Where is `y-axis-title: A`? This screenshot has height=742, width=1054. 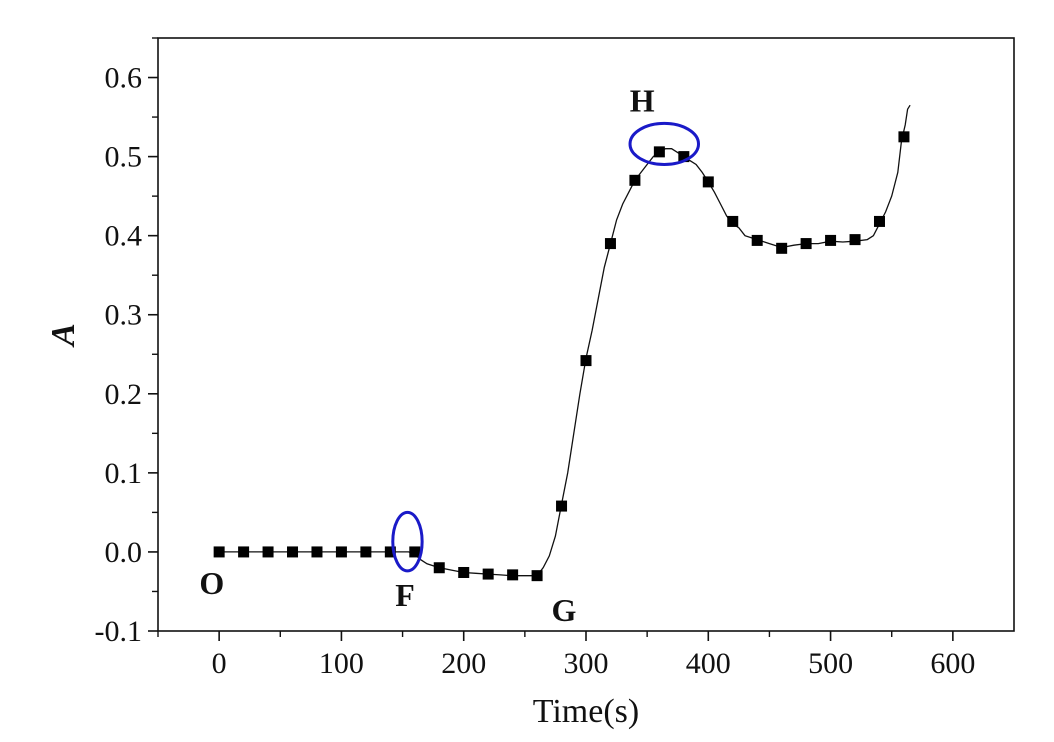
y-axis-title: A is located at coordinates (63, 335).